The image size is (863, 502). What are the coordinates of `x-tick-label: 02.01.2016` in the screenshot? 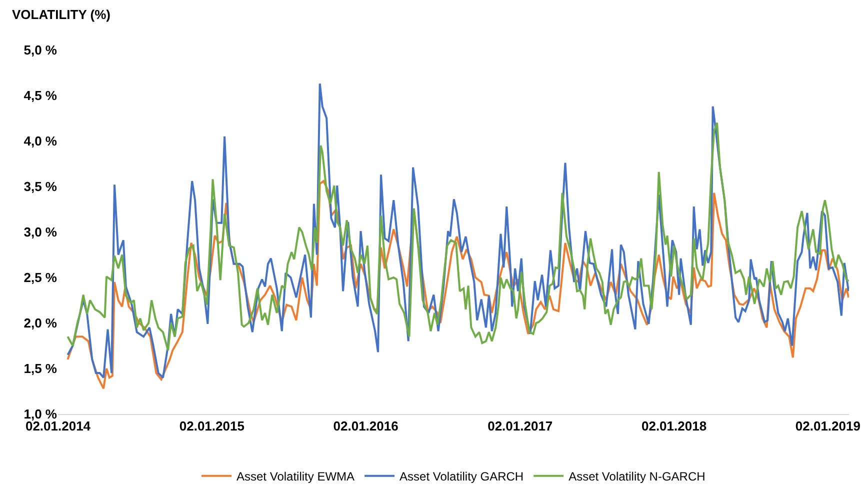 It's located at (365, 426).